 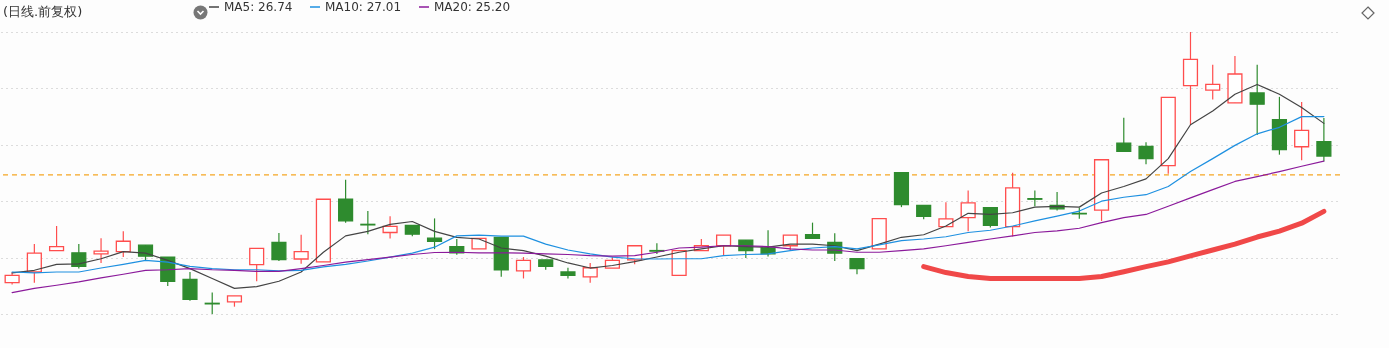 What do you see at coordinates (43, 12) in the screenshot?
I see `chart-title: (日线.前复权)` at bounding box center [43, 12].